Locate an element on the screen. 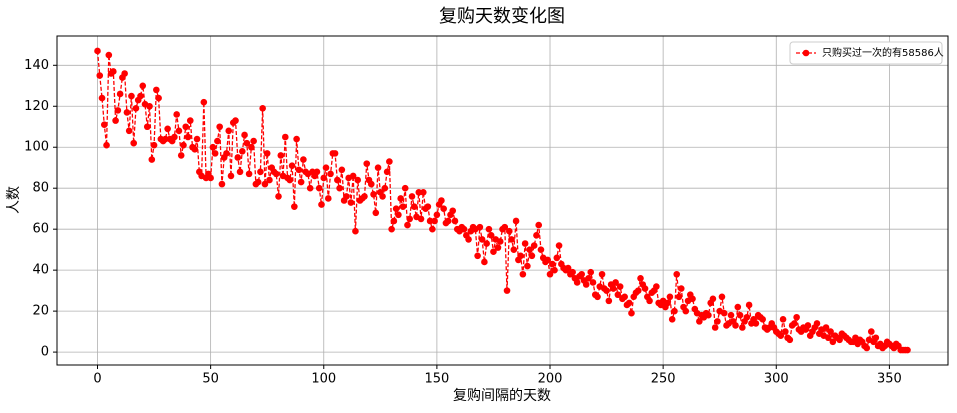  x-tick-label: 350 is located at coordinates (889, 379).